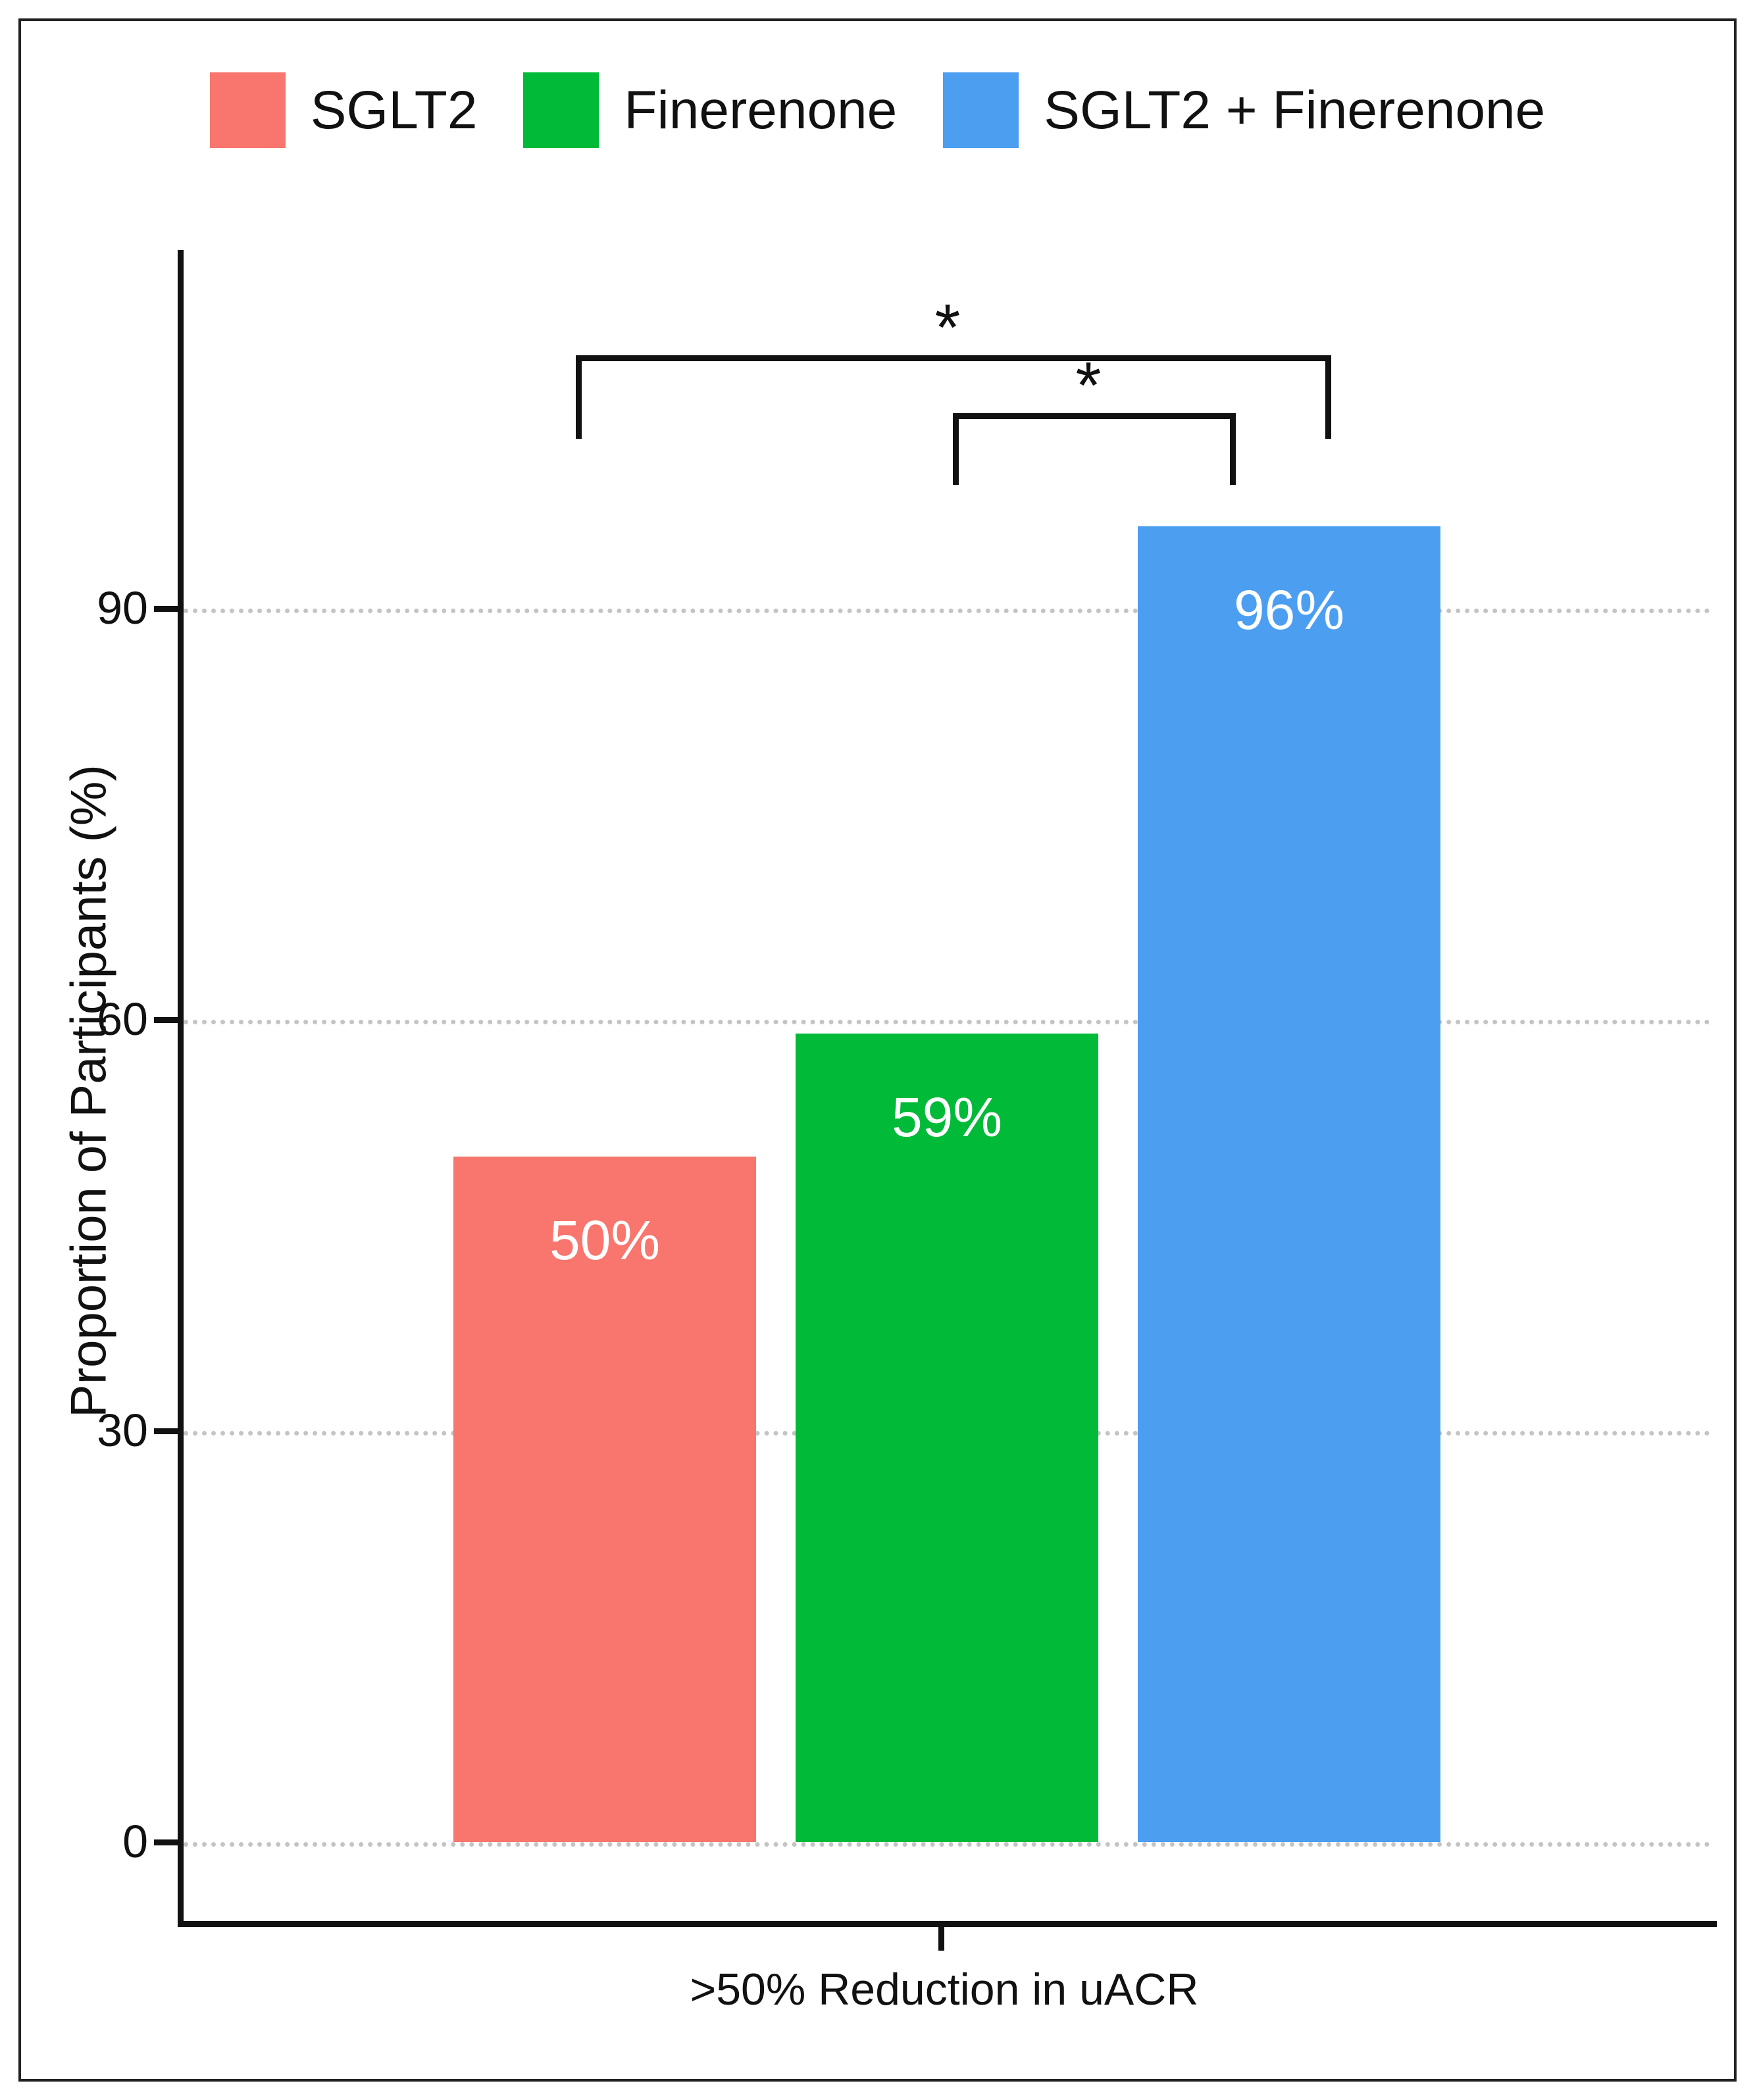 The image size is (1755, 2100). I want to click on legend-item: SGLT2, so click(343, 110).